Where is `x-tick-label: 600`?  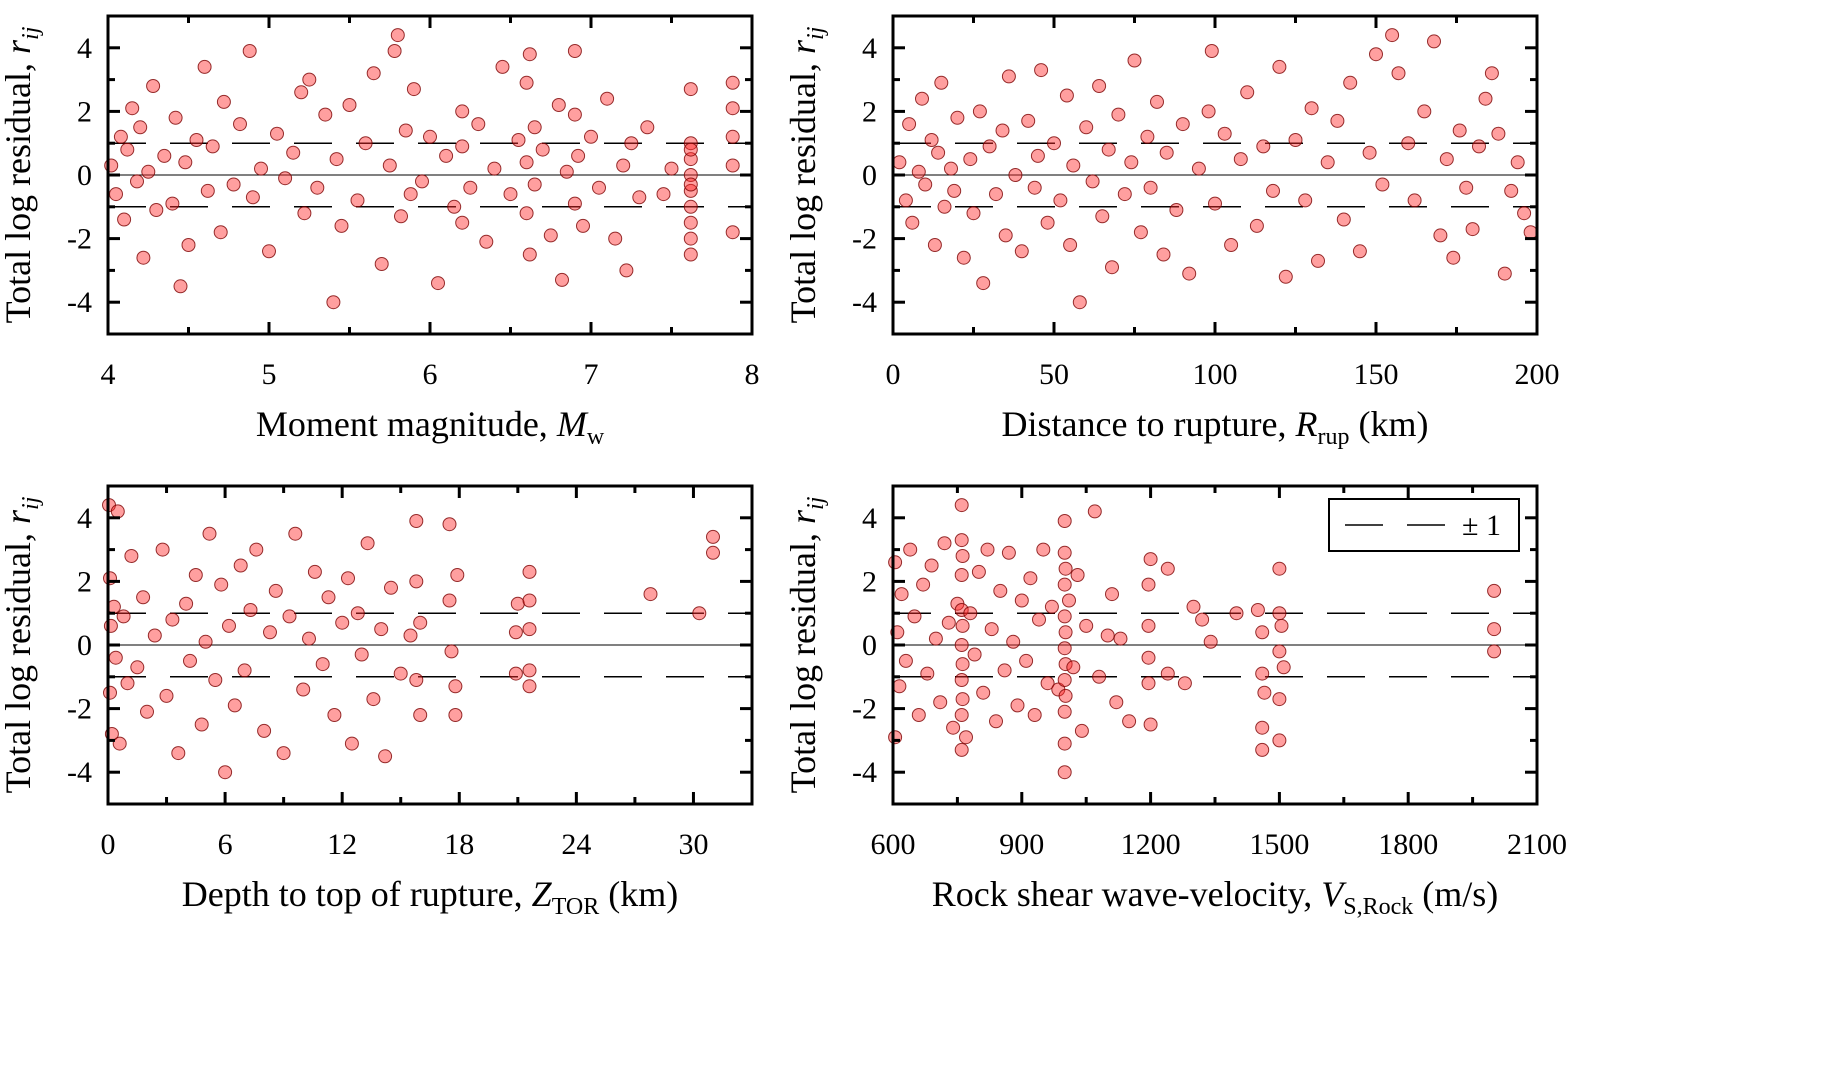
x-tick-label: 600 is located at coordinates (893, 844).